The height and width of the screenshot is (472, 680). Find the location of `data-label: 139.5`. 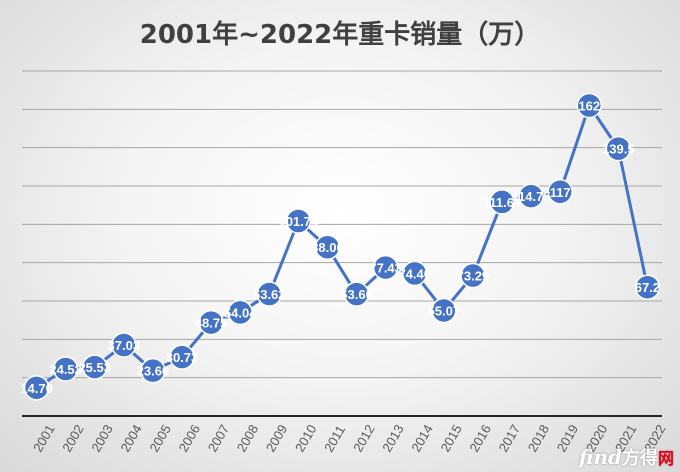

data-label: 139.5 is located at coordinates (618, 149).